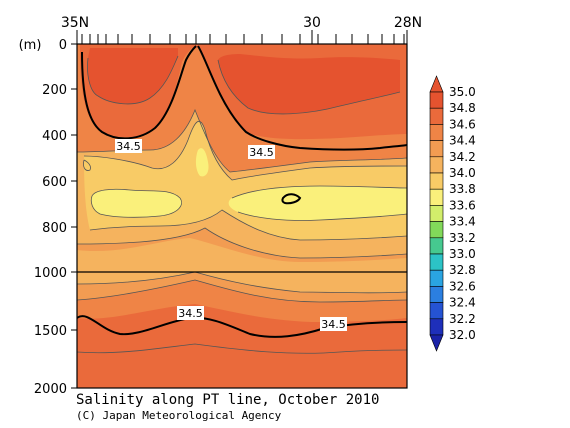 The image size is (570, 428). I want to click on y-tick-label: 400, so click(54, 136).